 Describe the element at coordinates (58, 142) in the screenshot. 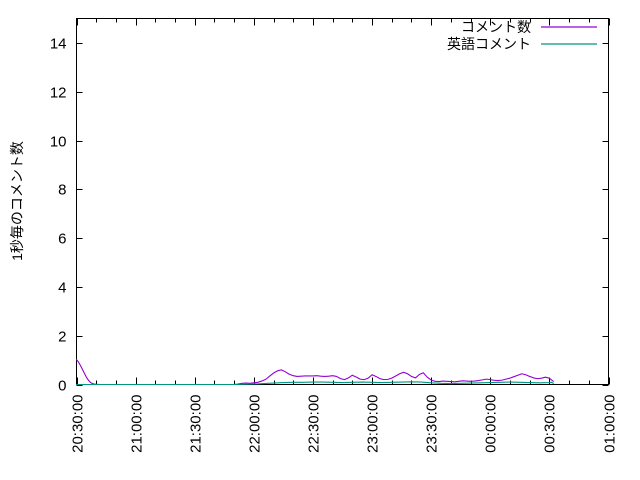

I see `y-tick-label: 10` at that location.